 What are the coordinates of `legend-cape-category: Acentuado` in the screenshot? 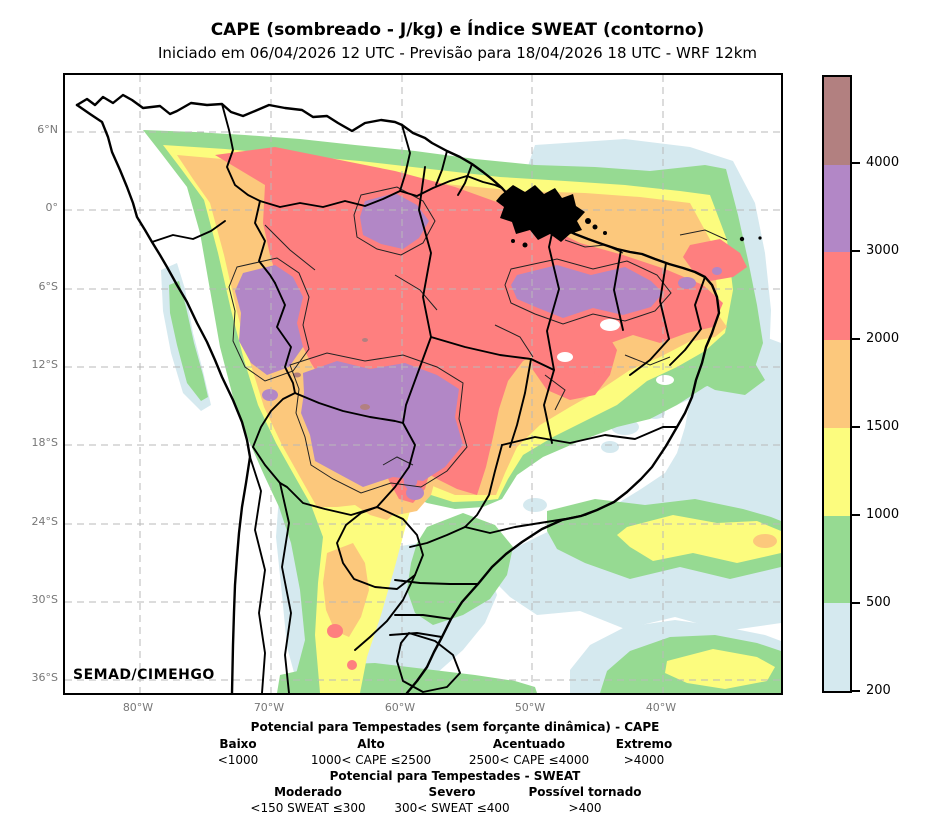 It's located at (529, 744).